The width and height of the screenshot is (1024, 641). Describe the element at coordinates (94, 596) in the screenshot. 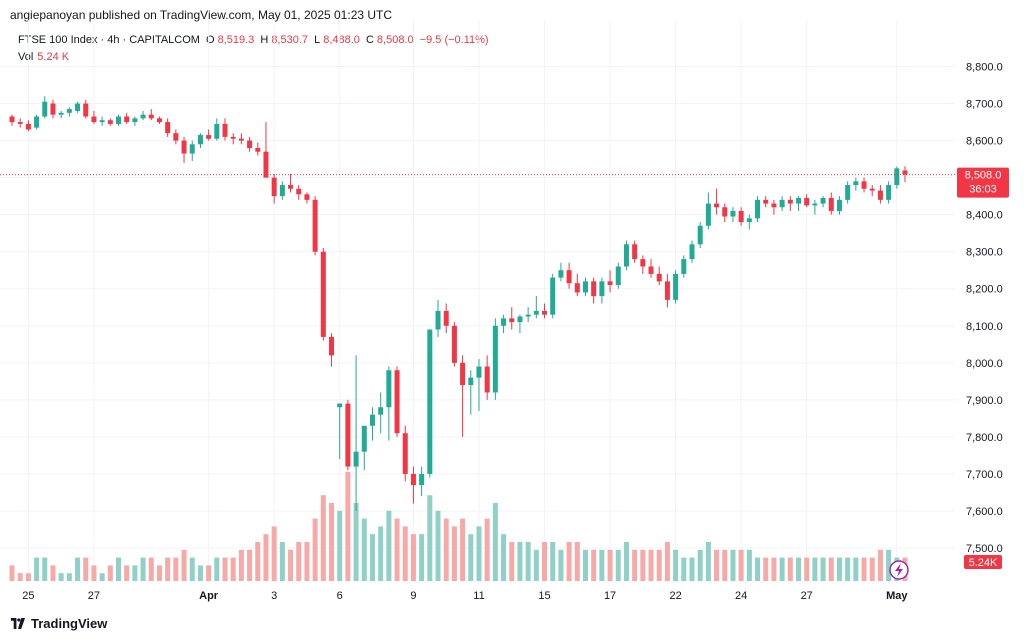

I see `time-tick-label: 27` at that location.